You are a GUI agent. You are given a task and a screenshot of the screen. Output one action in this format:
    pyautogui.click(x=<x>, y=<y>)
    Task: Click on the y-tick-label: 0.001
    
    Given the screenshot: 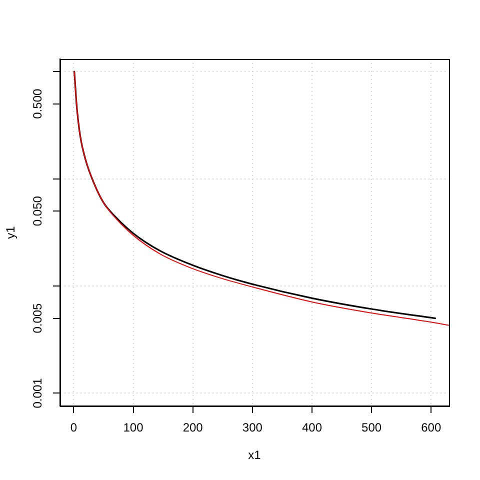 What is the action you would take?
    pyautogui.click(x=37, y=393)
    